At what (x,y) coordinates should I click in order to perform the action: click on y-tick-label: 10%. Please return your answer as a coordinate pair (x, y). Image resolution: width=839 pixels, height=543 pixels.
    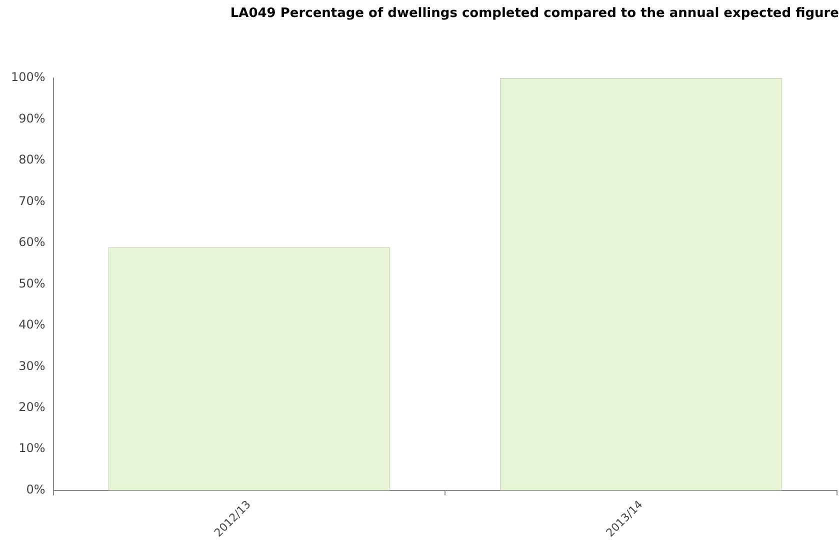
    Looking at the image, I should click on (32, 448).